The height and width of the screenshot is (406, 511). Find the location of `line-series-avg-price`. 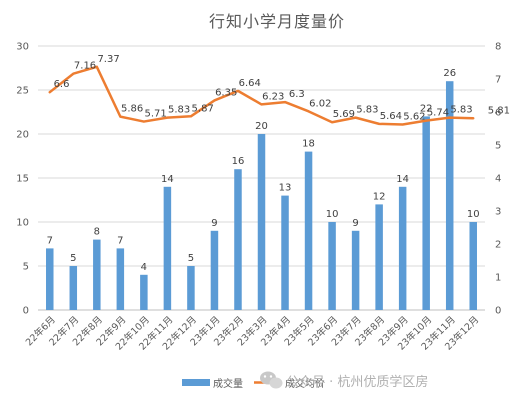

line-series-avg-price is located at coordinates (261, 95).